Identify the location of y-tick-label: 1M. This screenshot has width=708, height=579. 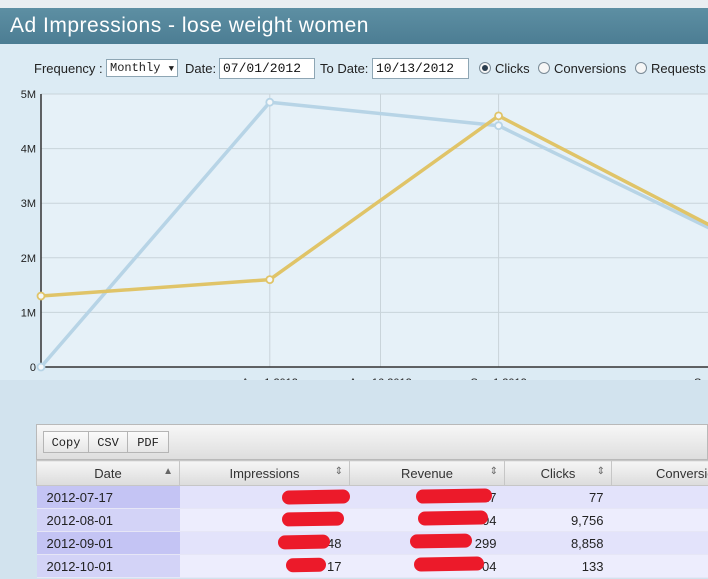
(28, 313).